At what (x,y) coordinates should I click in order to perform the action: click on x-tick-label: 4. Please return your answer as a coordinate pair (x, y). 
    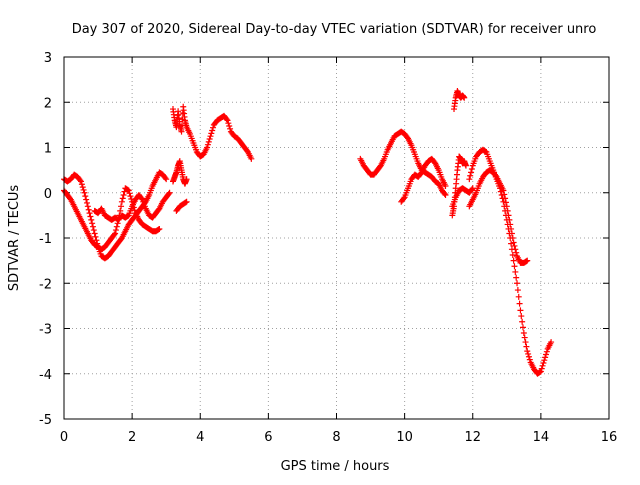
    Looking at the image, I should click on (200, 437).